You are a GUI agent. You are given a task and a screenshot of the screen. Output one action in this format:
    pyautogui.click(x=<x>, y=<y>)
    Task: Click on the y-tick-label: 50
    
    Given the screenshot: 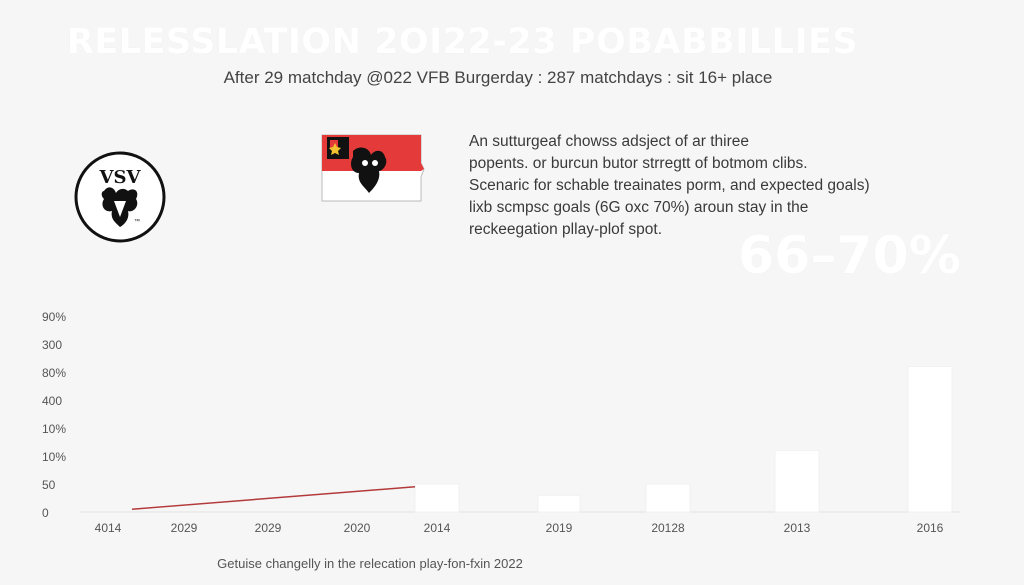 What is the action you would take?
    pyautogui.click(x=49, y=485)
    